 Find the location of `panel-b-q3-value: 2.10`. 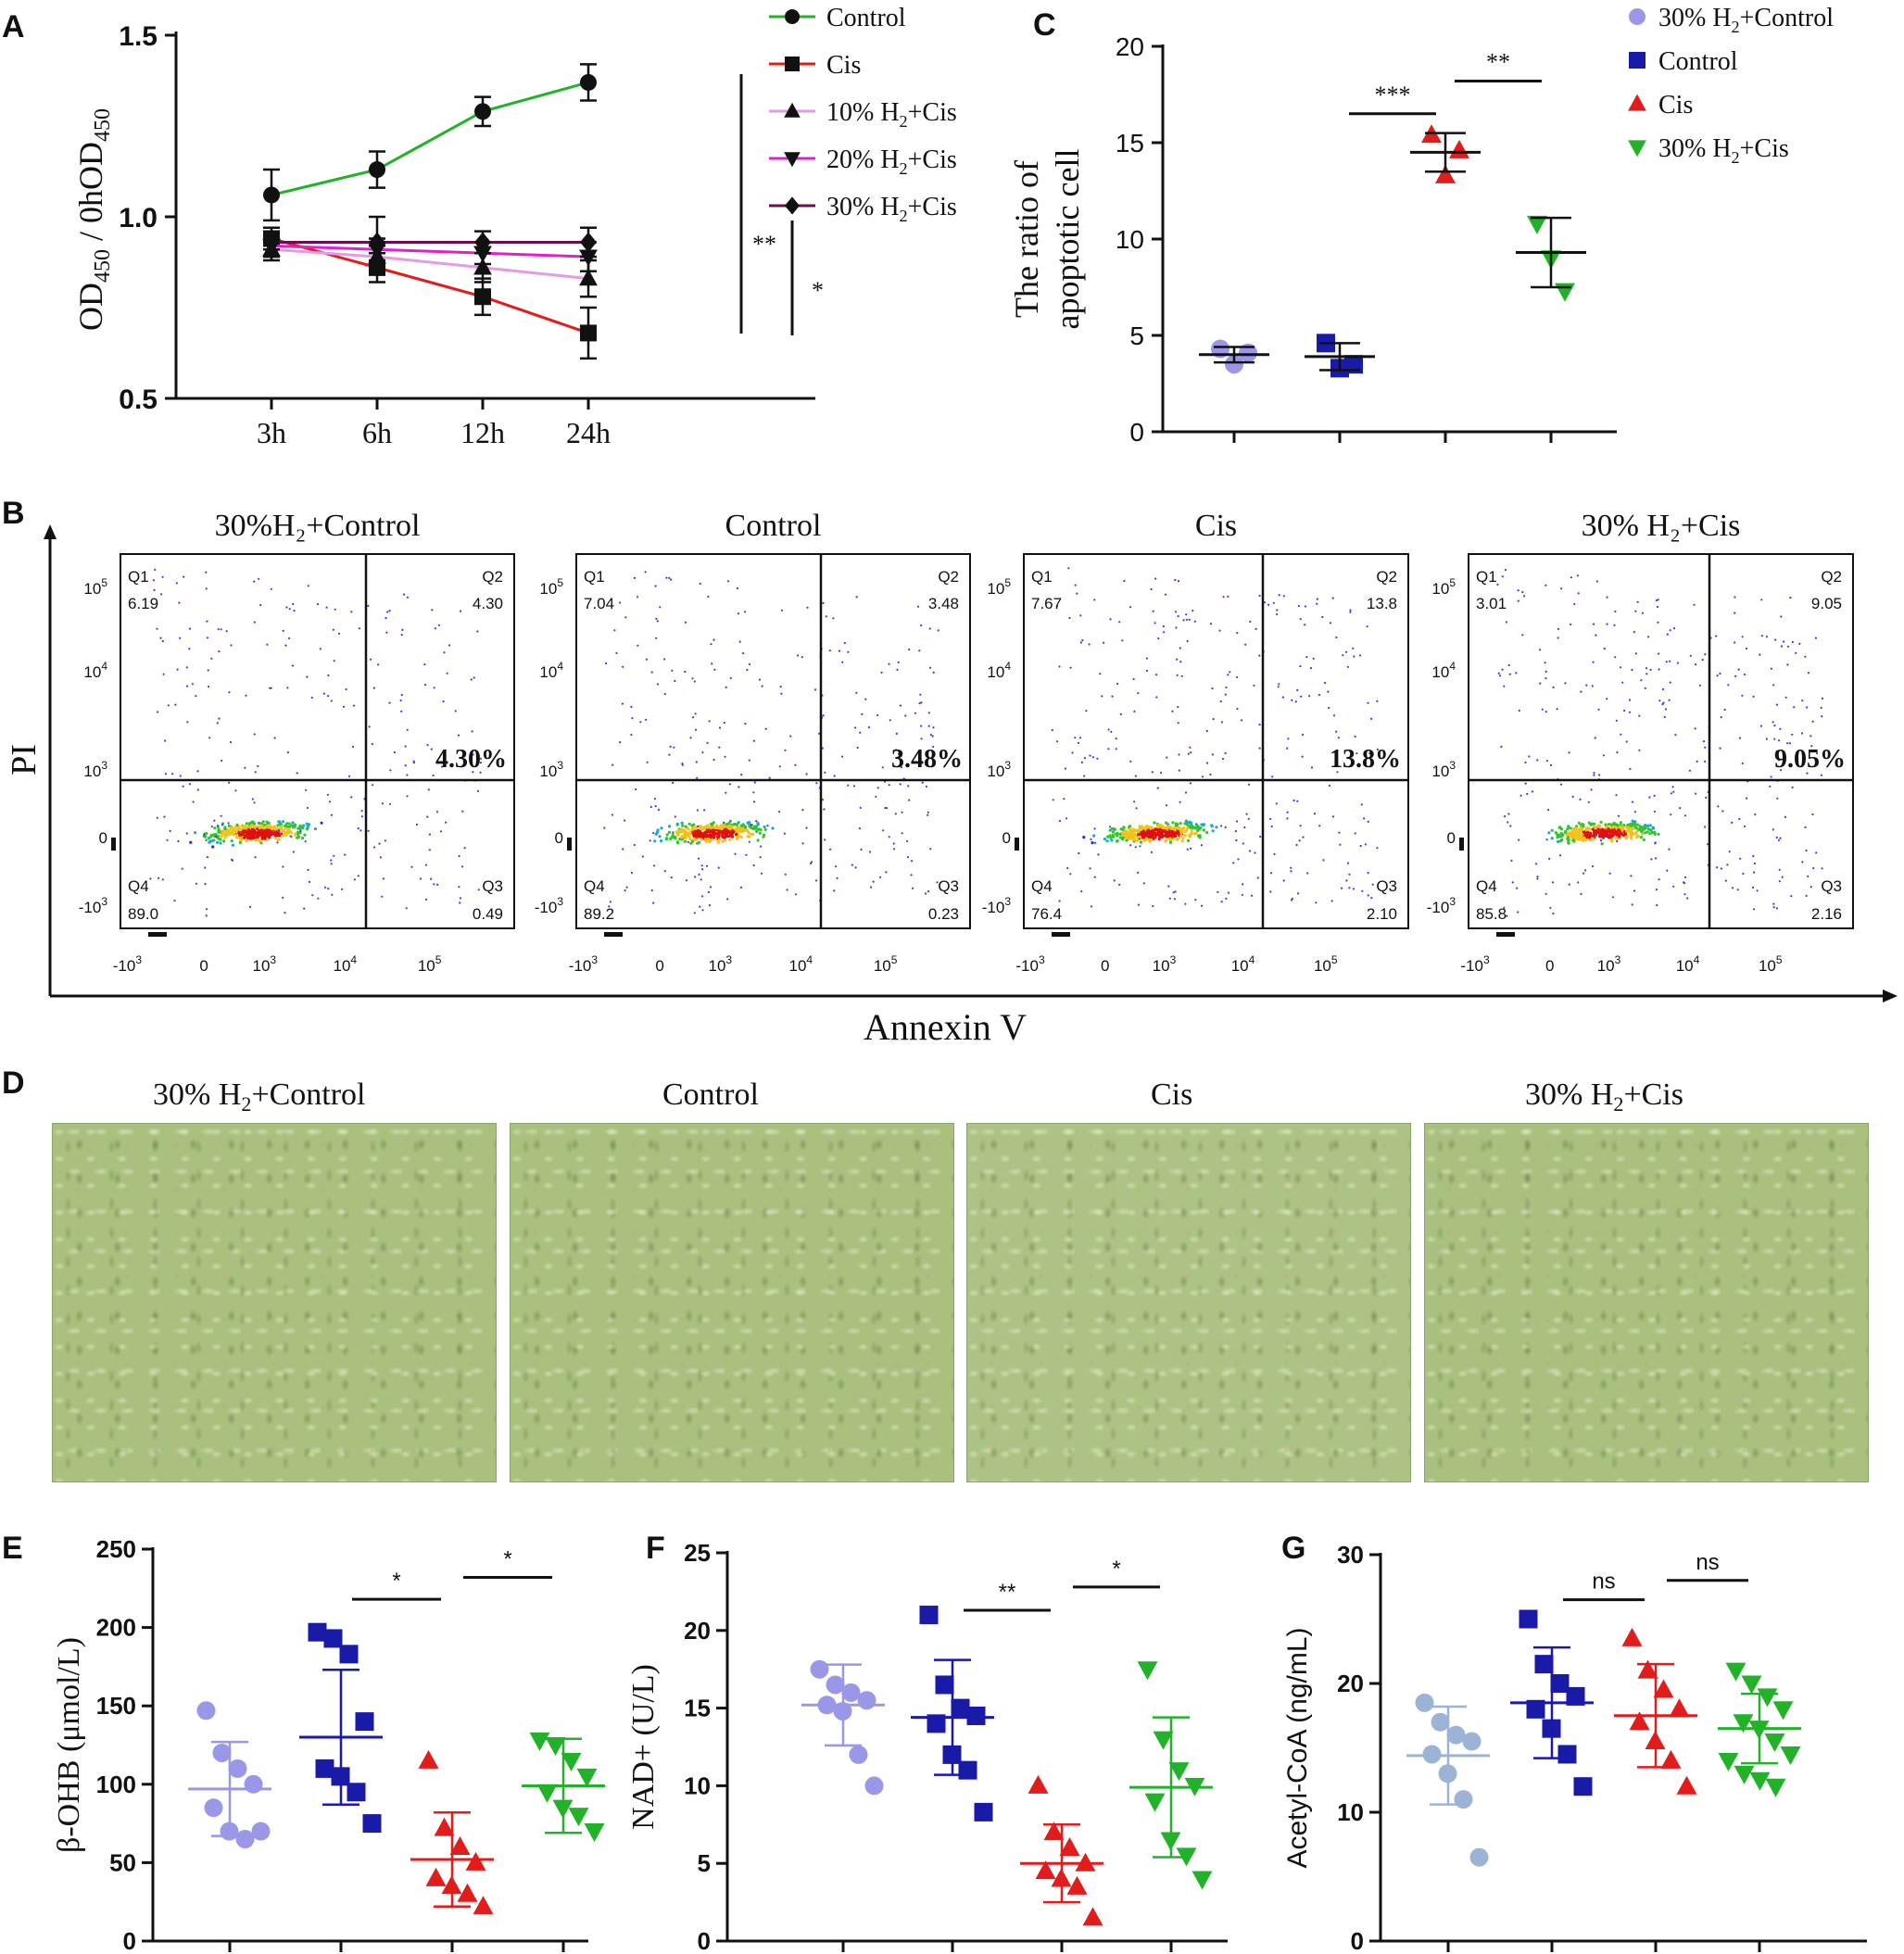

panel-b-q3-value: 2.10 is located at coordinates (1382, 914).